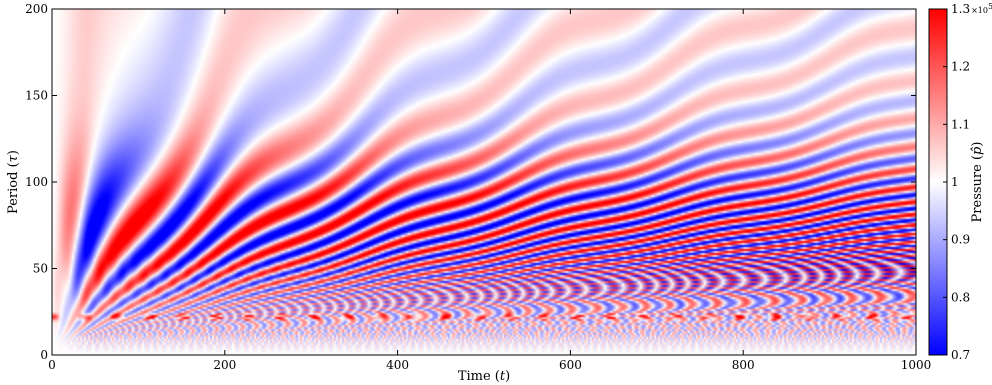  I want to click on x-tick-label: 1000, so click(916, 365).